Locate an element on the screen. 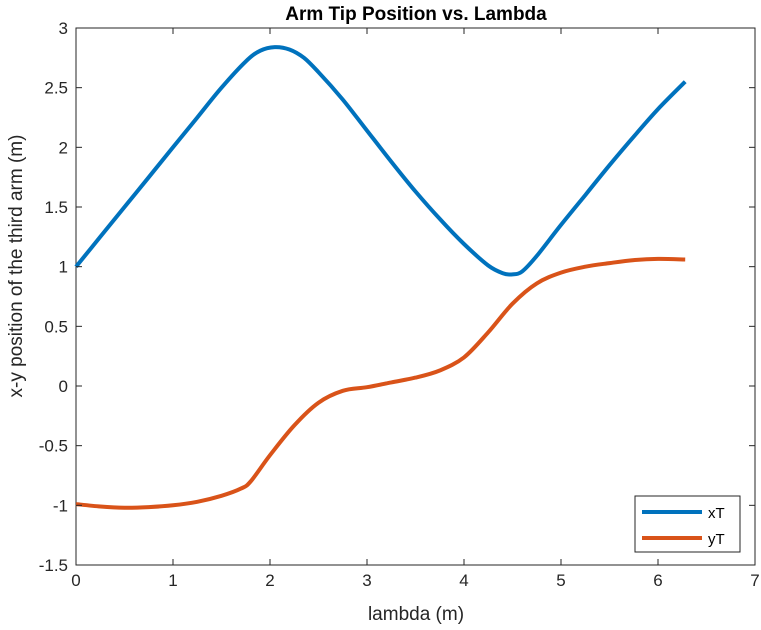  x-tick-label: 1 is located at coordinates (172, 580).